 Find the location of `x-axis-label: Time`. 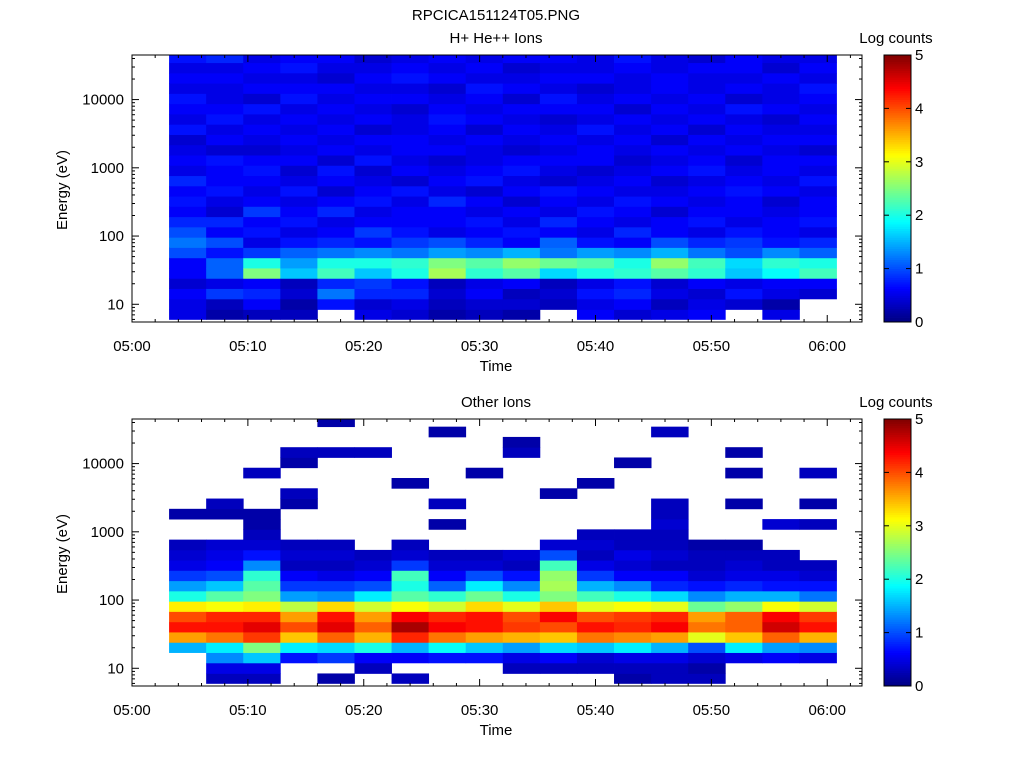

x-axis-label: Time is located at coordinates (496, 366).